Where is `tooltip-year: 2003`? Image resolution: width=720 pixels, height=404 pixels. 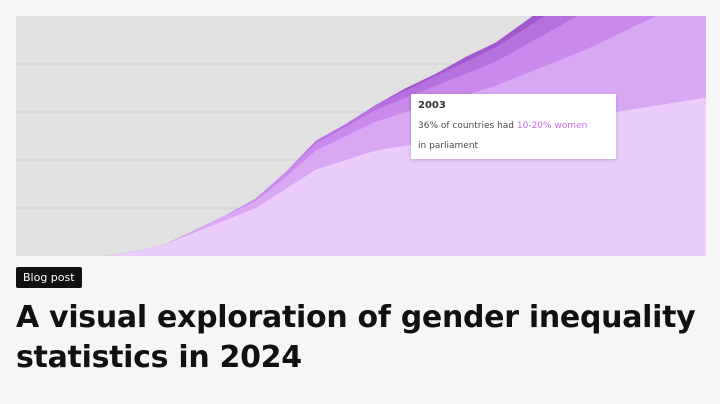
tooltip-year: 2003 is located at coordinates (432, 105).